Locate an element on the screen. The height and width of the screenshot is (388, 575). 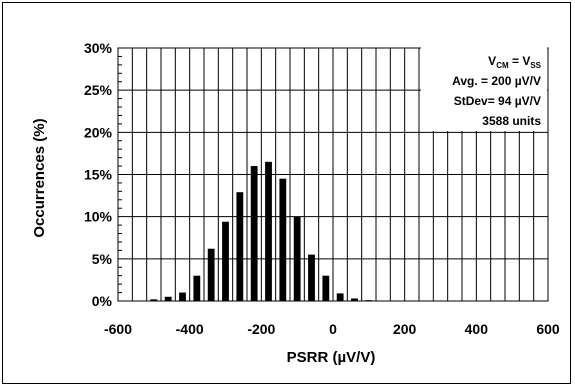
ann-s1: CM is located at coordinates (502, 65).